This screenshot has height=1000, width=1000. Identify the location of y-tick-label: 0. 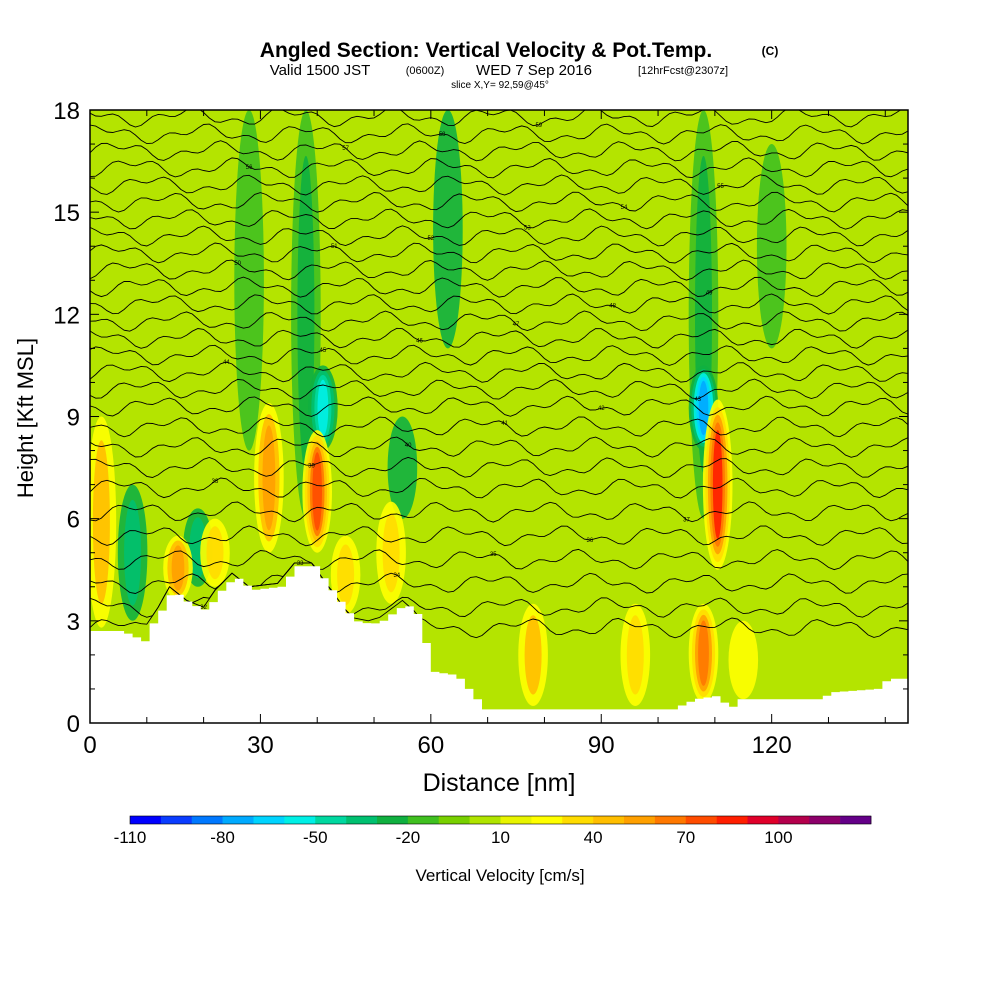
(73, 724).